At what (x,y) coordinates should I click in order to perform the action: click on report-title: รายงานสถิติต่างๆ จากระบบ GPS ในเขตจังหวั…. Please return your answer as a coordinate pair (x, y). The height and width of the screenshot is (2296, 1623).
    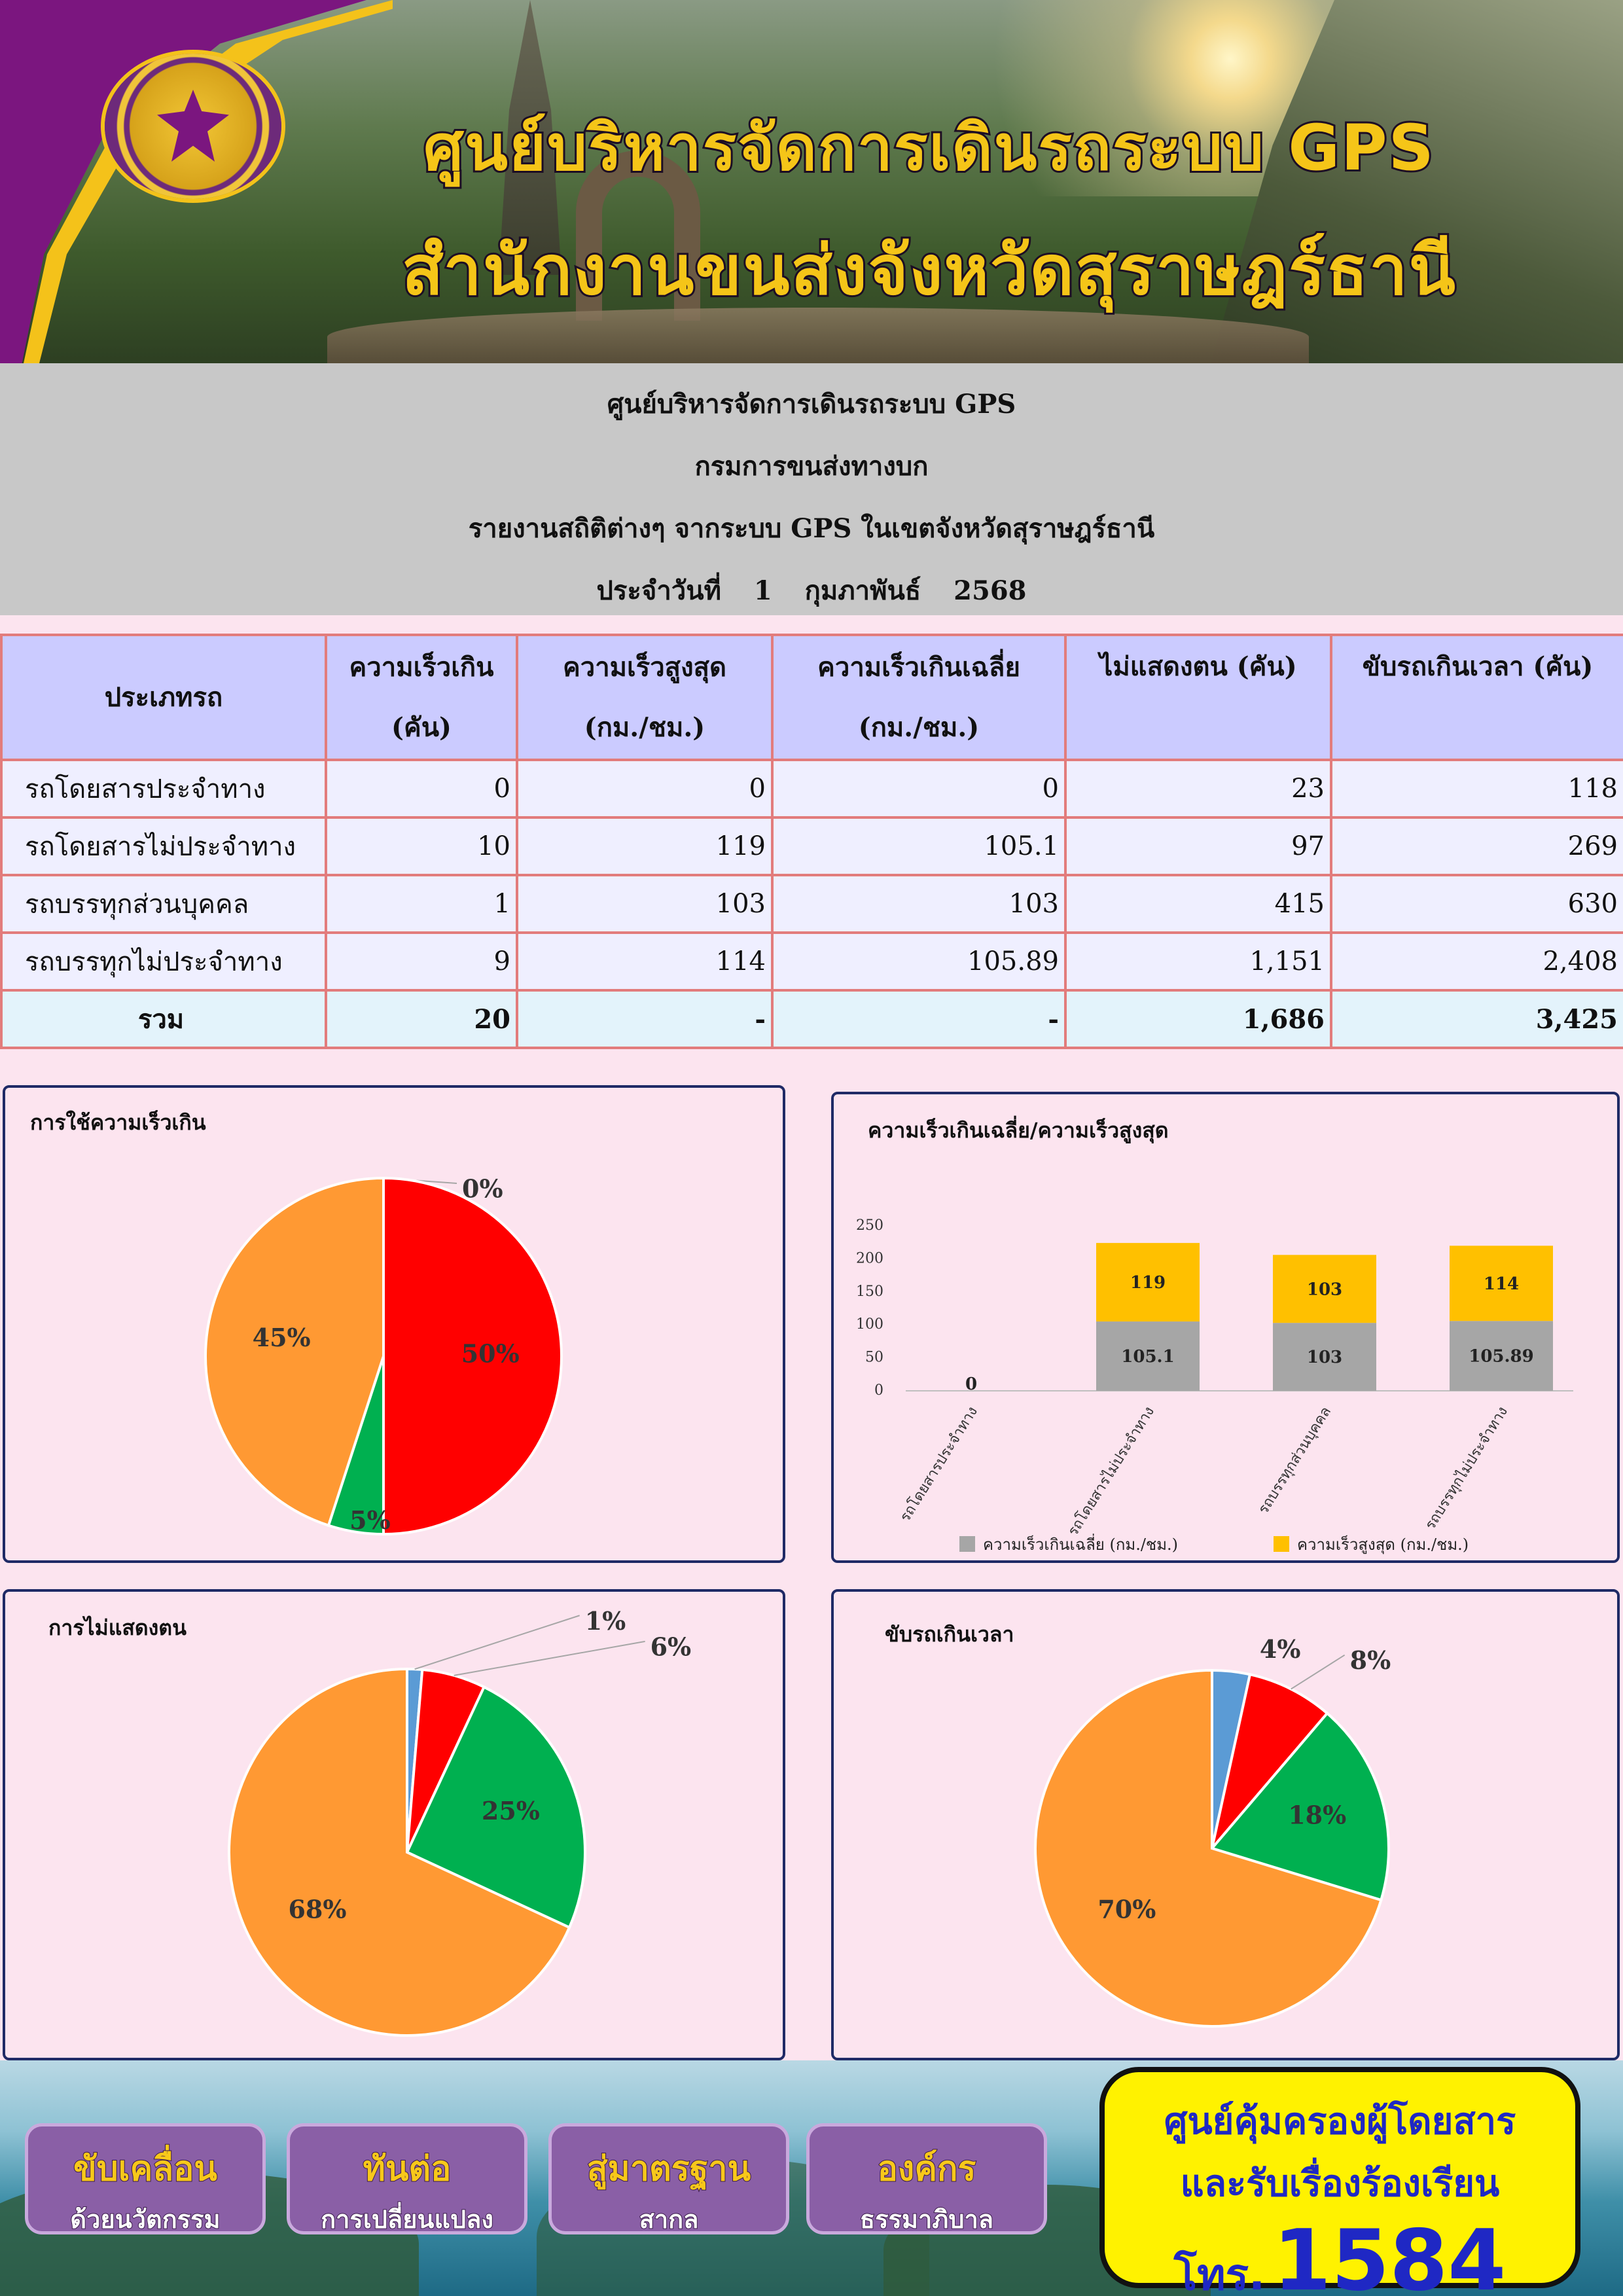
    Looking at the image, I should click on (811, 528).